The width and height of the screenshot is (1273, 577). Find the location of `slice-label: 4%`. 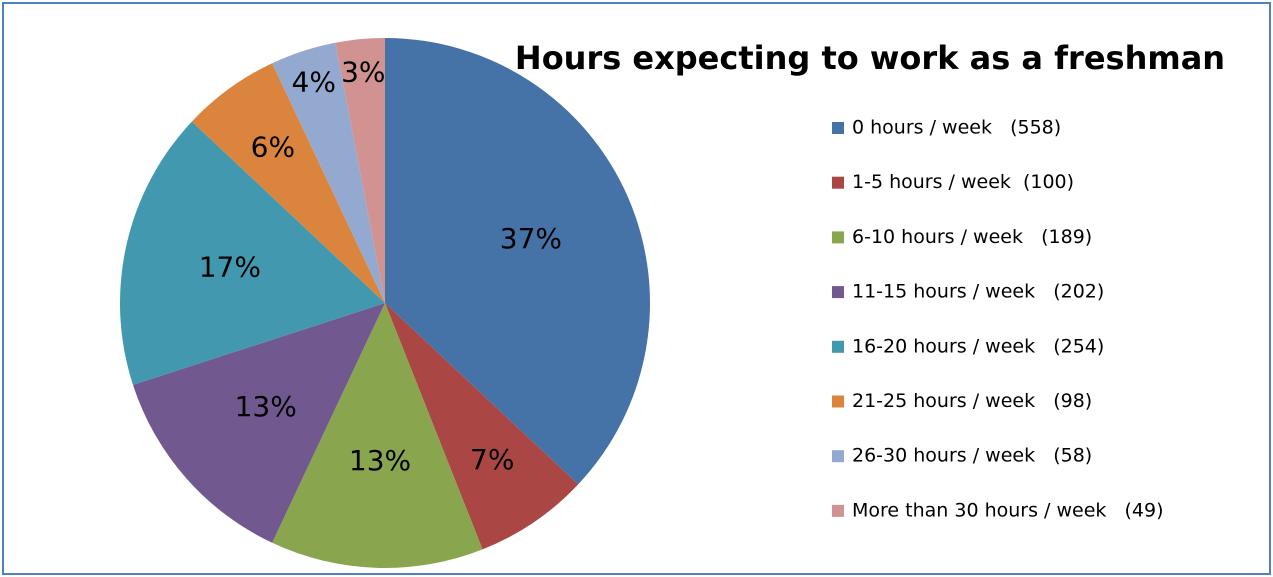

slice-label: 4% is located at coordinates (314, 82).